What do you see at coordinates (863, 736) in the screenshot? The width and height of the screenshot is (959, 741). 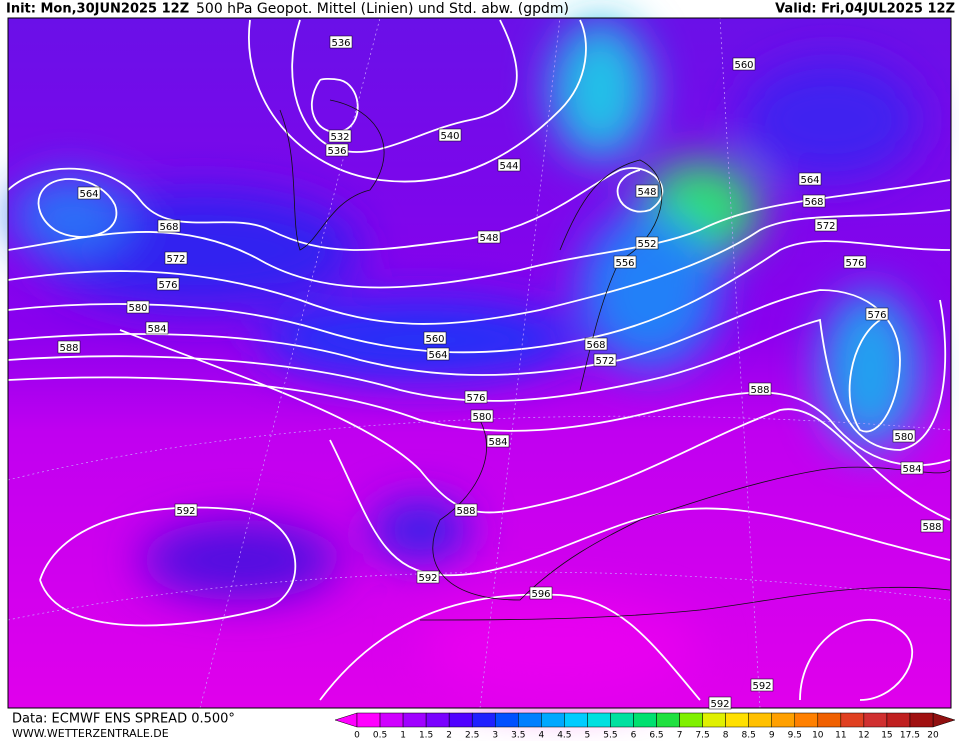 I see `colorbar-label: 12` at bounding box center [863, 736].